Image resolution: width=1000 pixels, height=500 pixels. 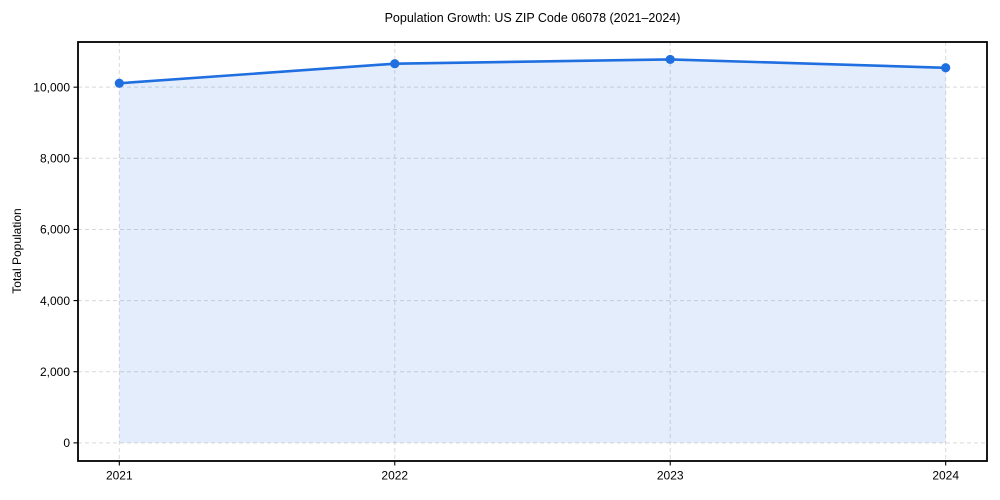 I want to click on y-tick-label: 10,000, so click(x=51, y=87).